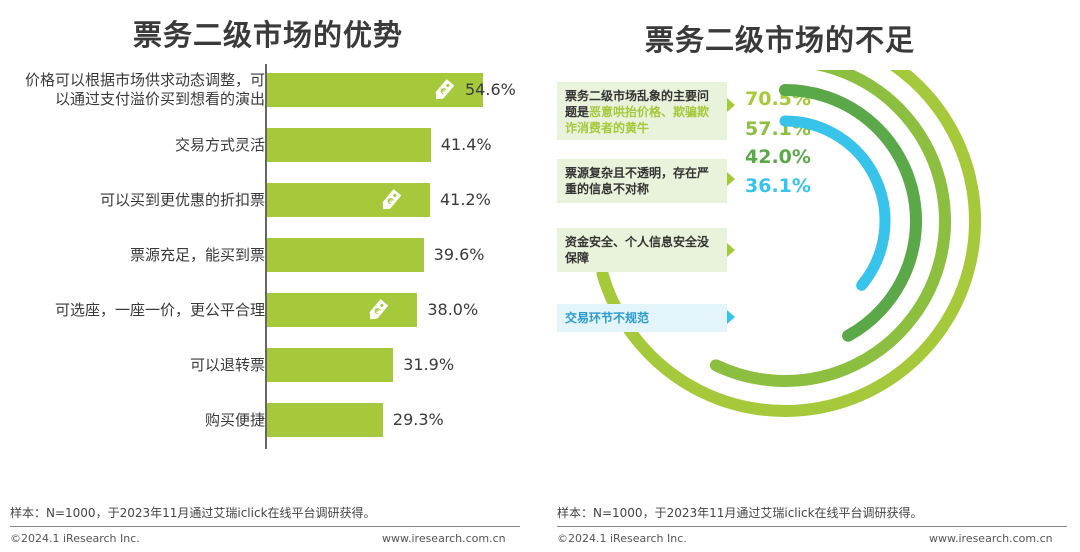  I want to click on card-security-arrow, so click(731, 250).